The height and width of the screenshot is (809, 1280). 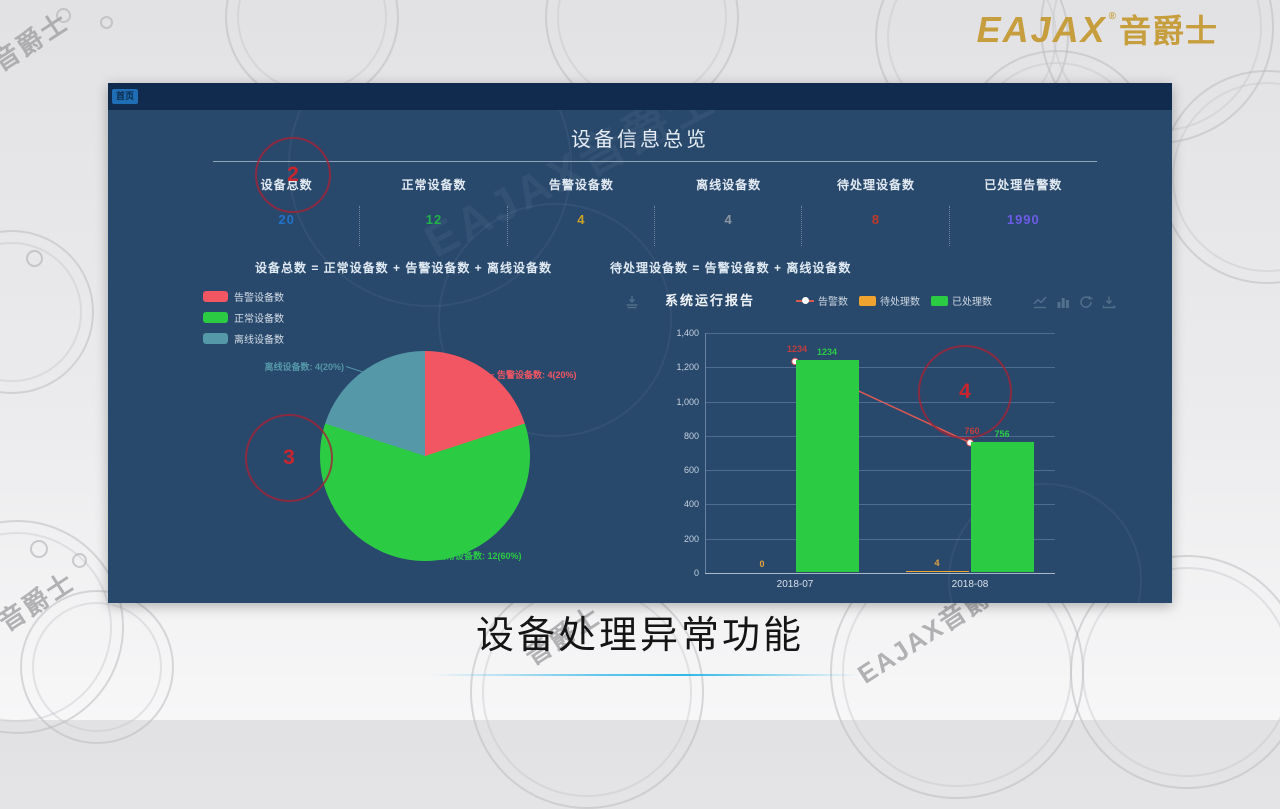 What do you see at coordinates (687, 401) in the screenshot?
I see `y-tick-label: 1,000` at bounding box center [687, 401].